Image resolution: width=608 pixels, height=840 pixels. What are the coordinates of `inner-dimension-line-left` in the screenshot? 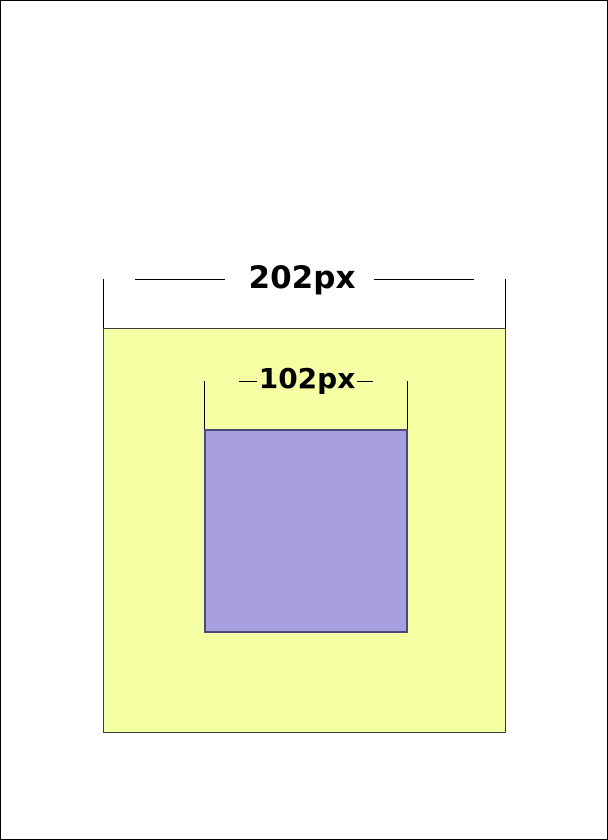 It's located at (248, 381).